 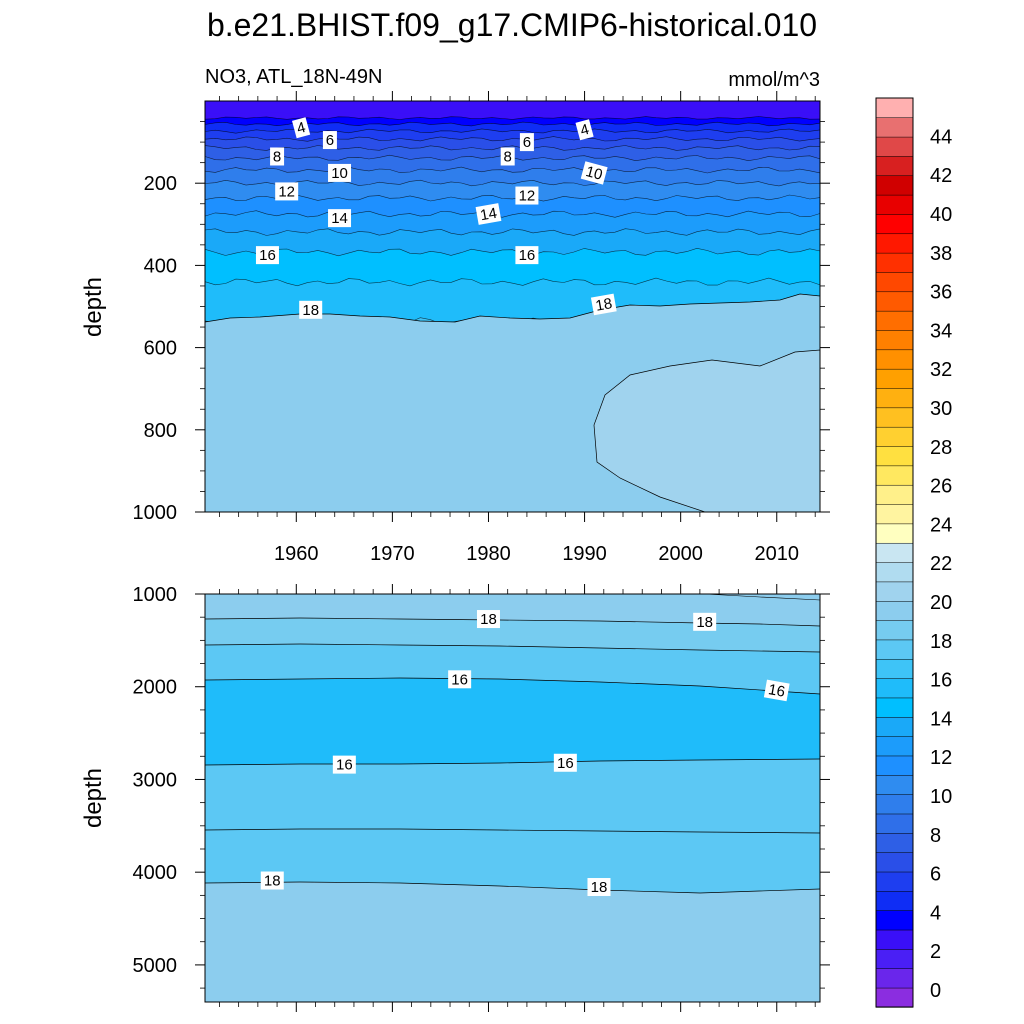 What do you see at coordinates (941, 409) in the screenshot?
I see `colorbar-label: 30` at bounding box center [941, 409].